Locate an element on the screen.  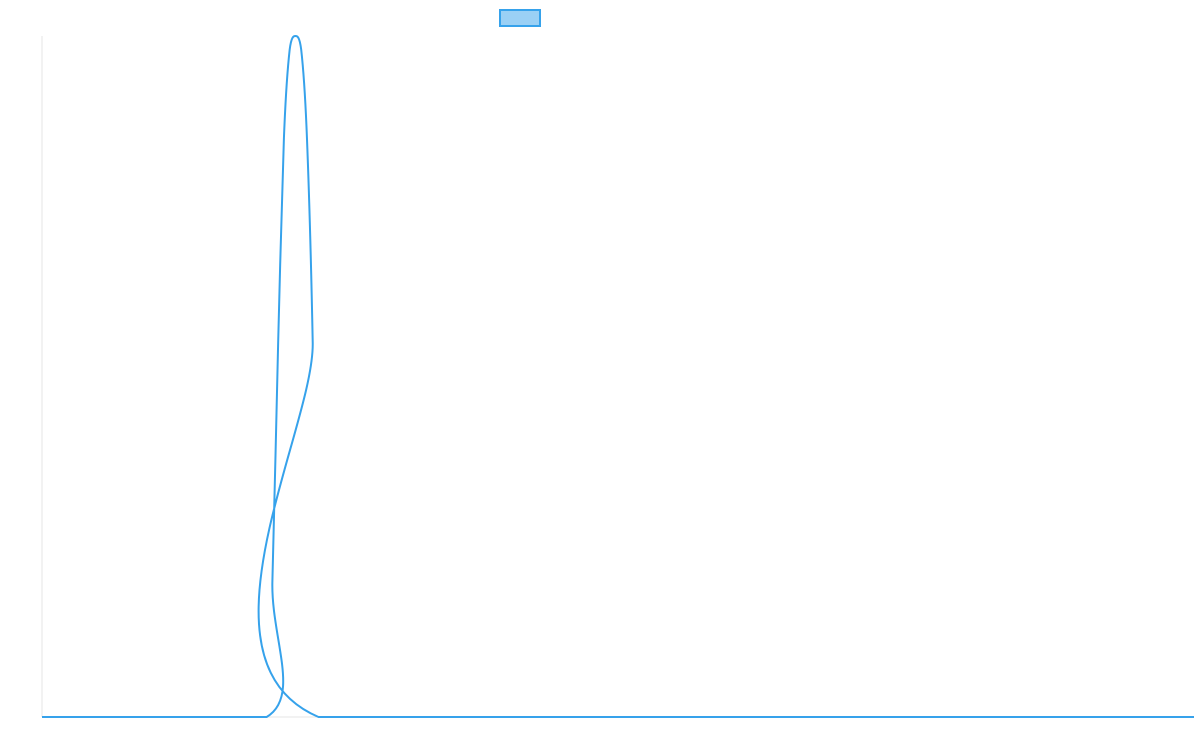
legend-swatch is located at coordinates (520, 18).